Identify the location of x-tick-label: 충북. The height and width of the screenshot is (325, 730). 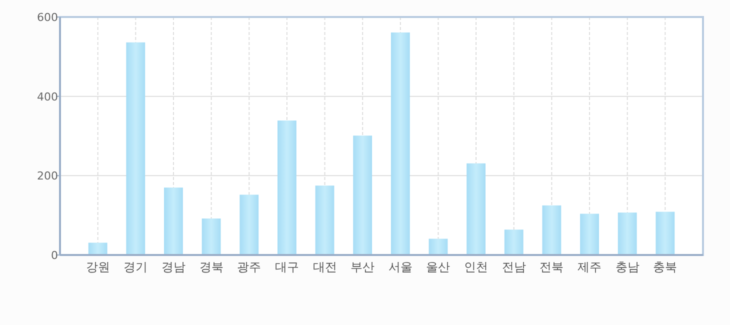
(665, 267).